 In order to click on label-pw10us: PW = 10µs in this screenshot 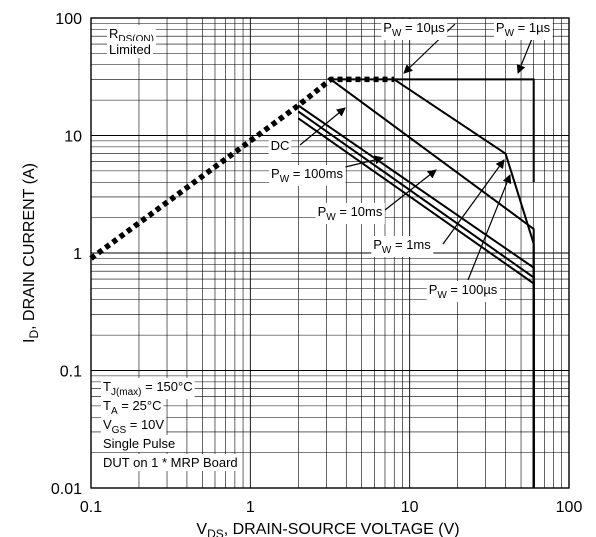, I will do `click(414, 29)`.